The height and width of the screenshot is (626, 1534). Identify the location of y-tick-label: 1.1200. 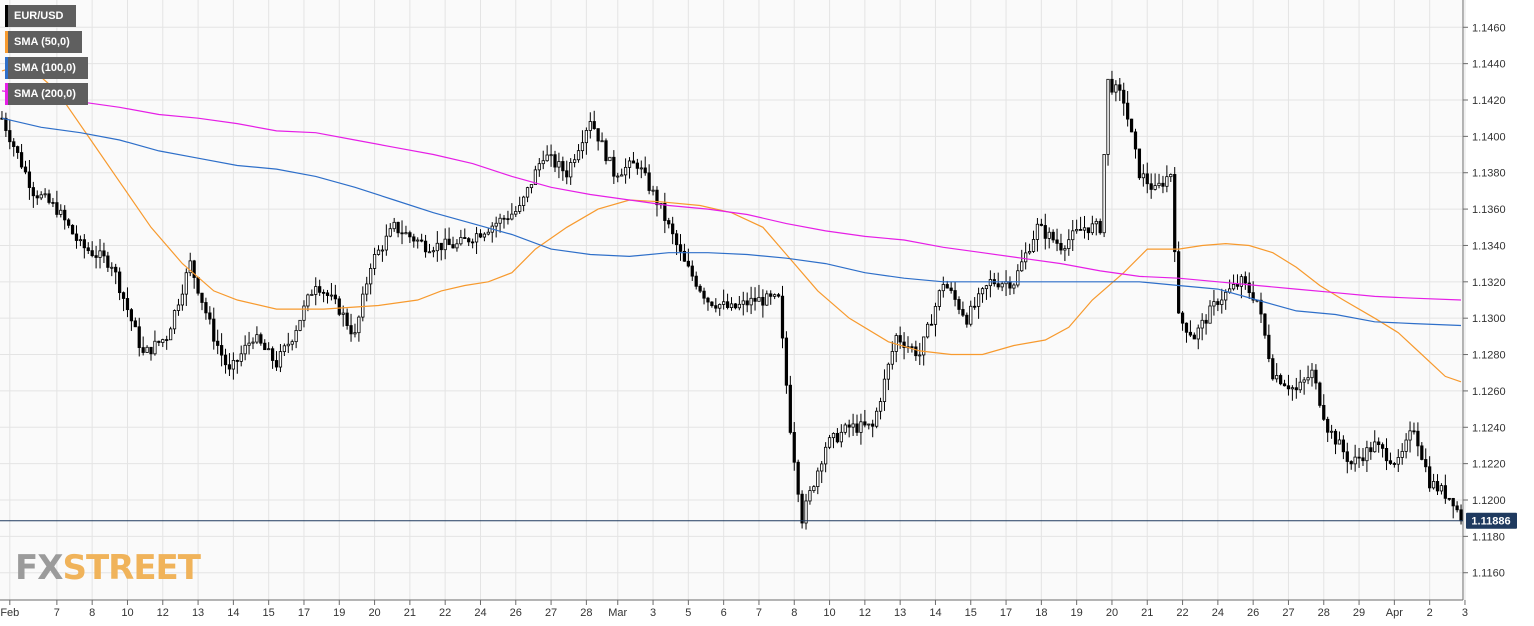
(1489, 501).